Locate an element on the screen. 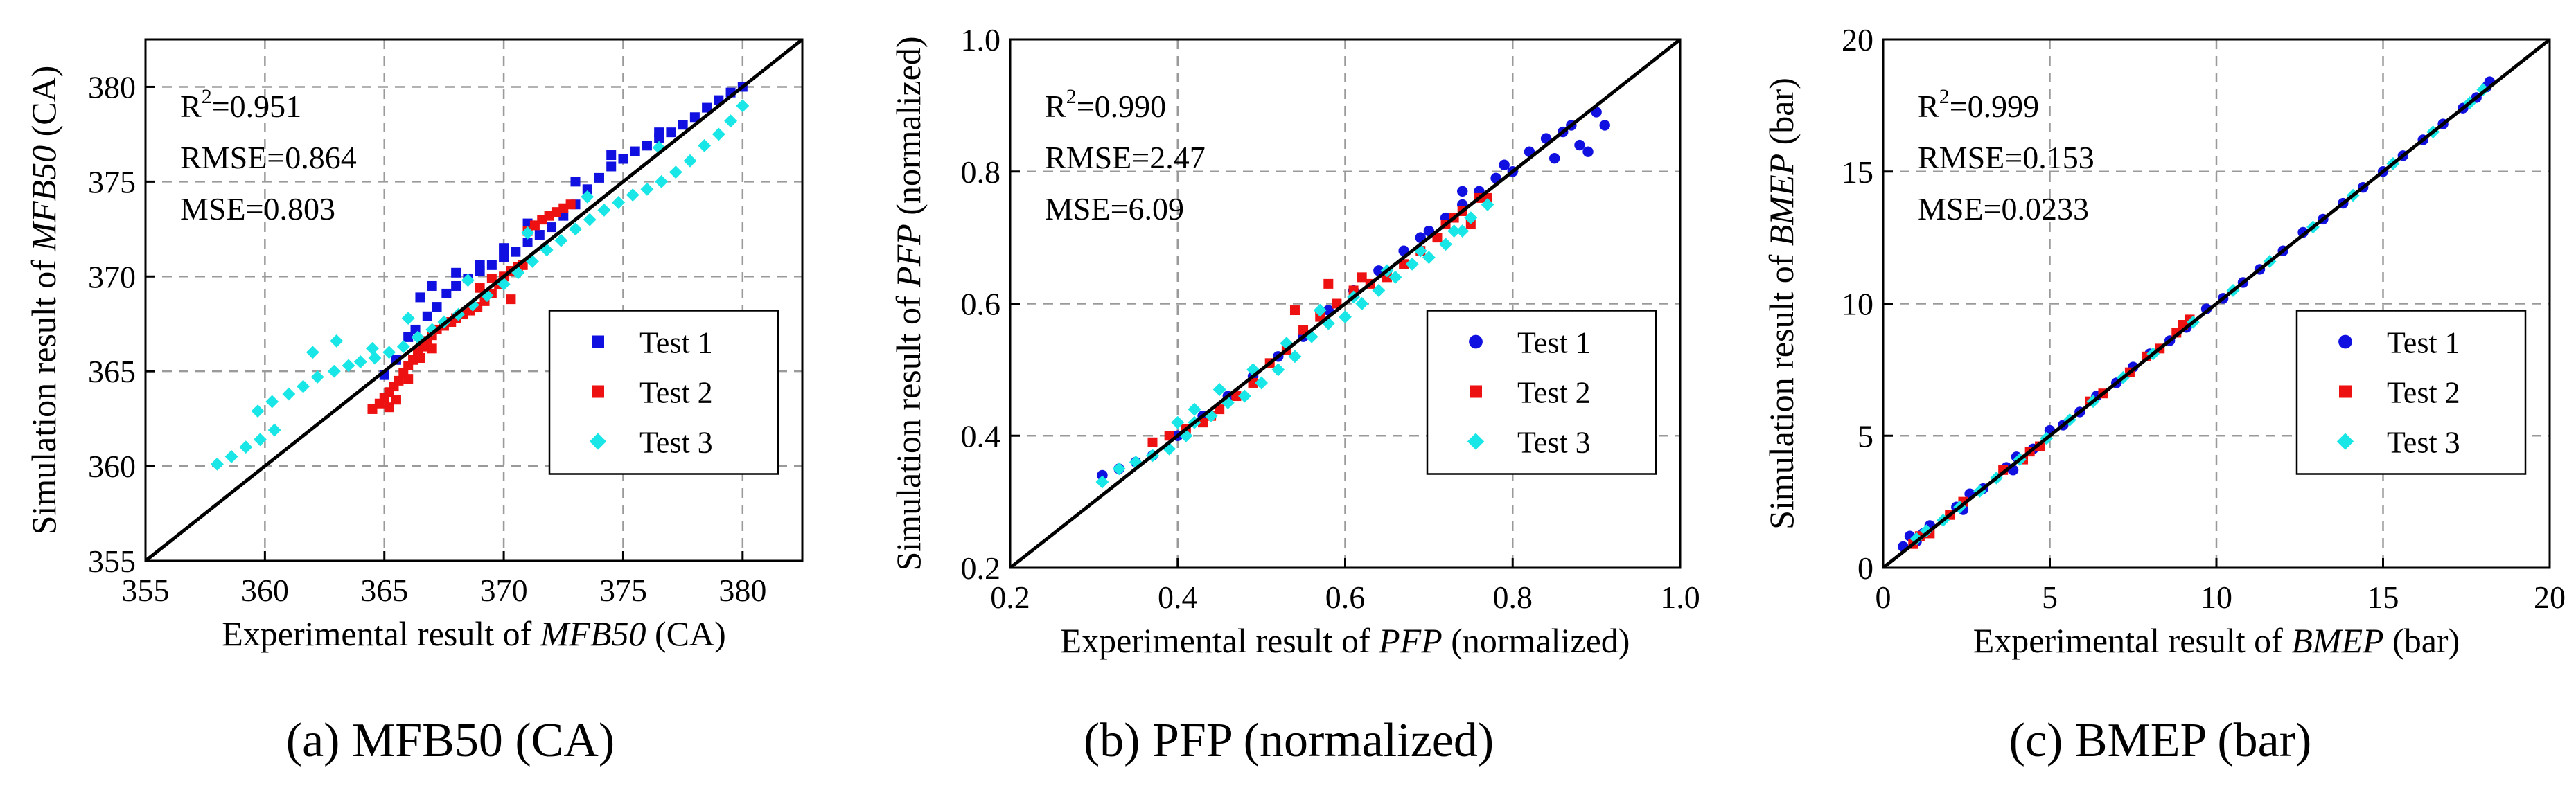  x-tick-label: 0.8 is located at coordinates (1513, 597).